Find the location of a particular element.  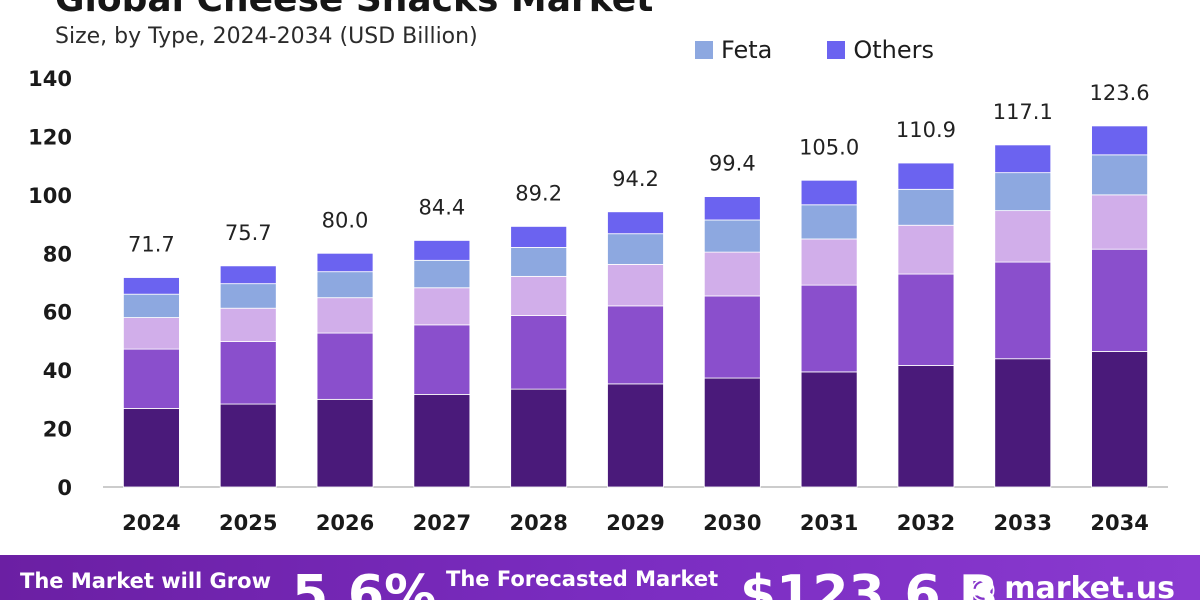

chart-subtitle: Size, by Type, 2024-2034 (USD Billion) is located at coordinates (266, 36).